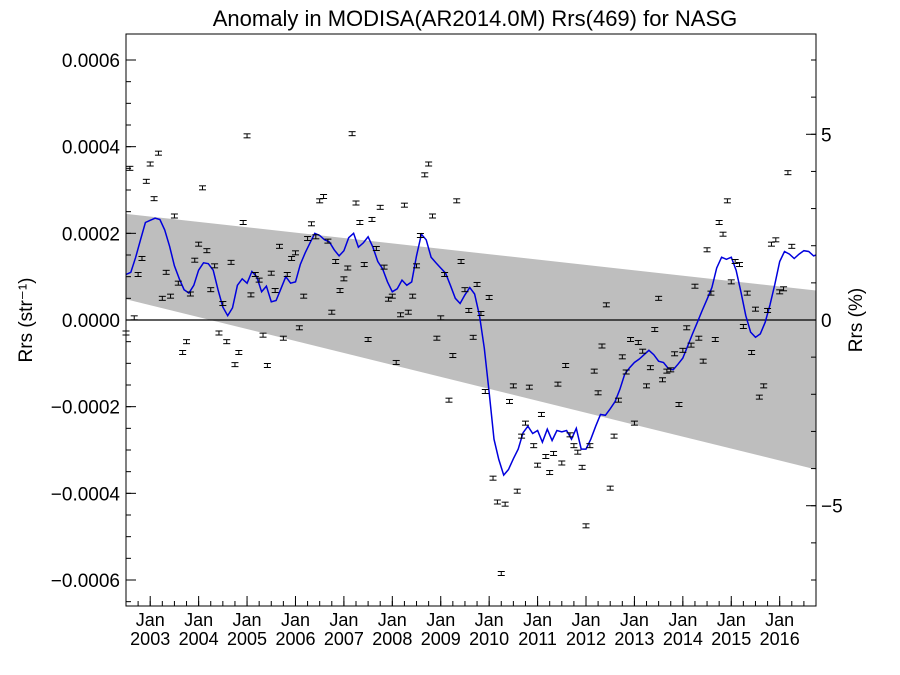 The image size is (900, 675). I want to click on y-tick-label: −0.0002, so click(85, 408).